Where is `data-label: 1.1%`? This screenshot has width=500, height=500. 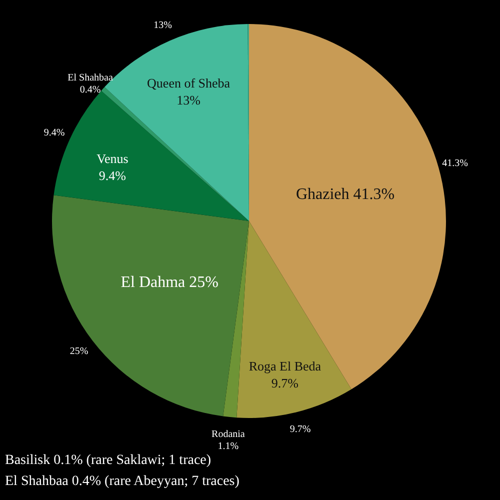
data-label: 1.1% is located at coordinates (228, 446).